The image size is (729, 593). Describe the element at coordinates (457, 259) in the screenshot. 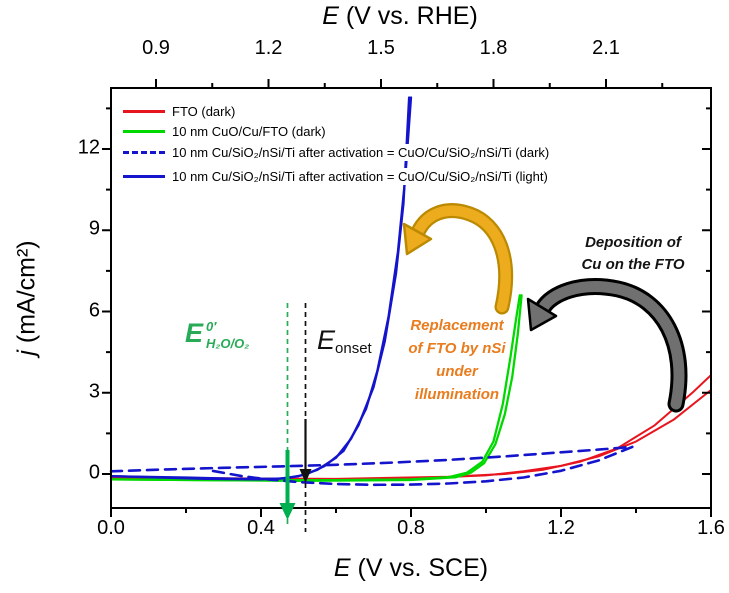

I see `replacement-curved-arrow-icon` at that location.